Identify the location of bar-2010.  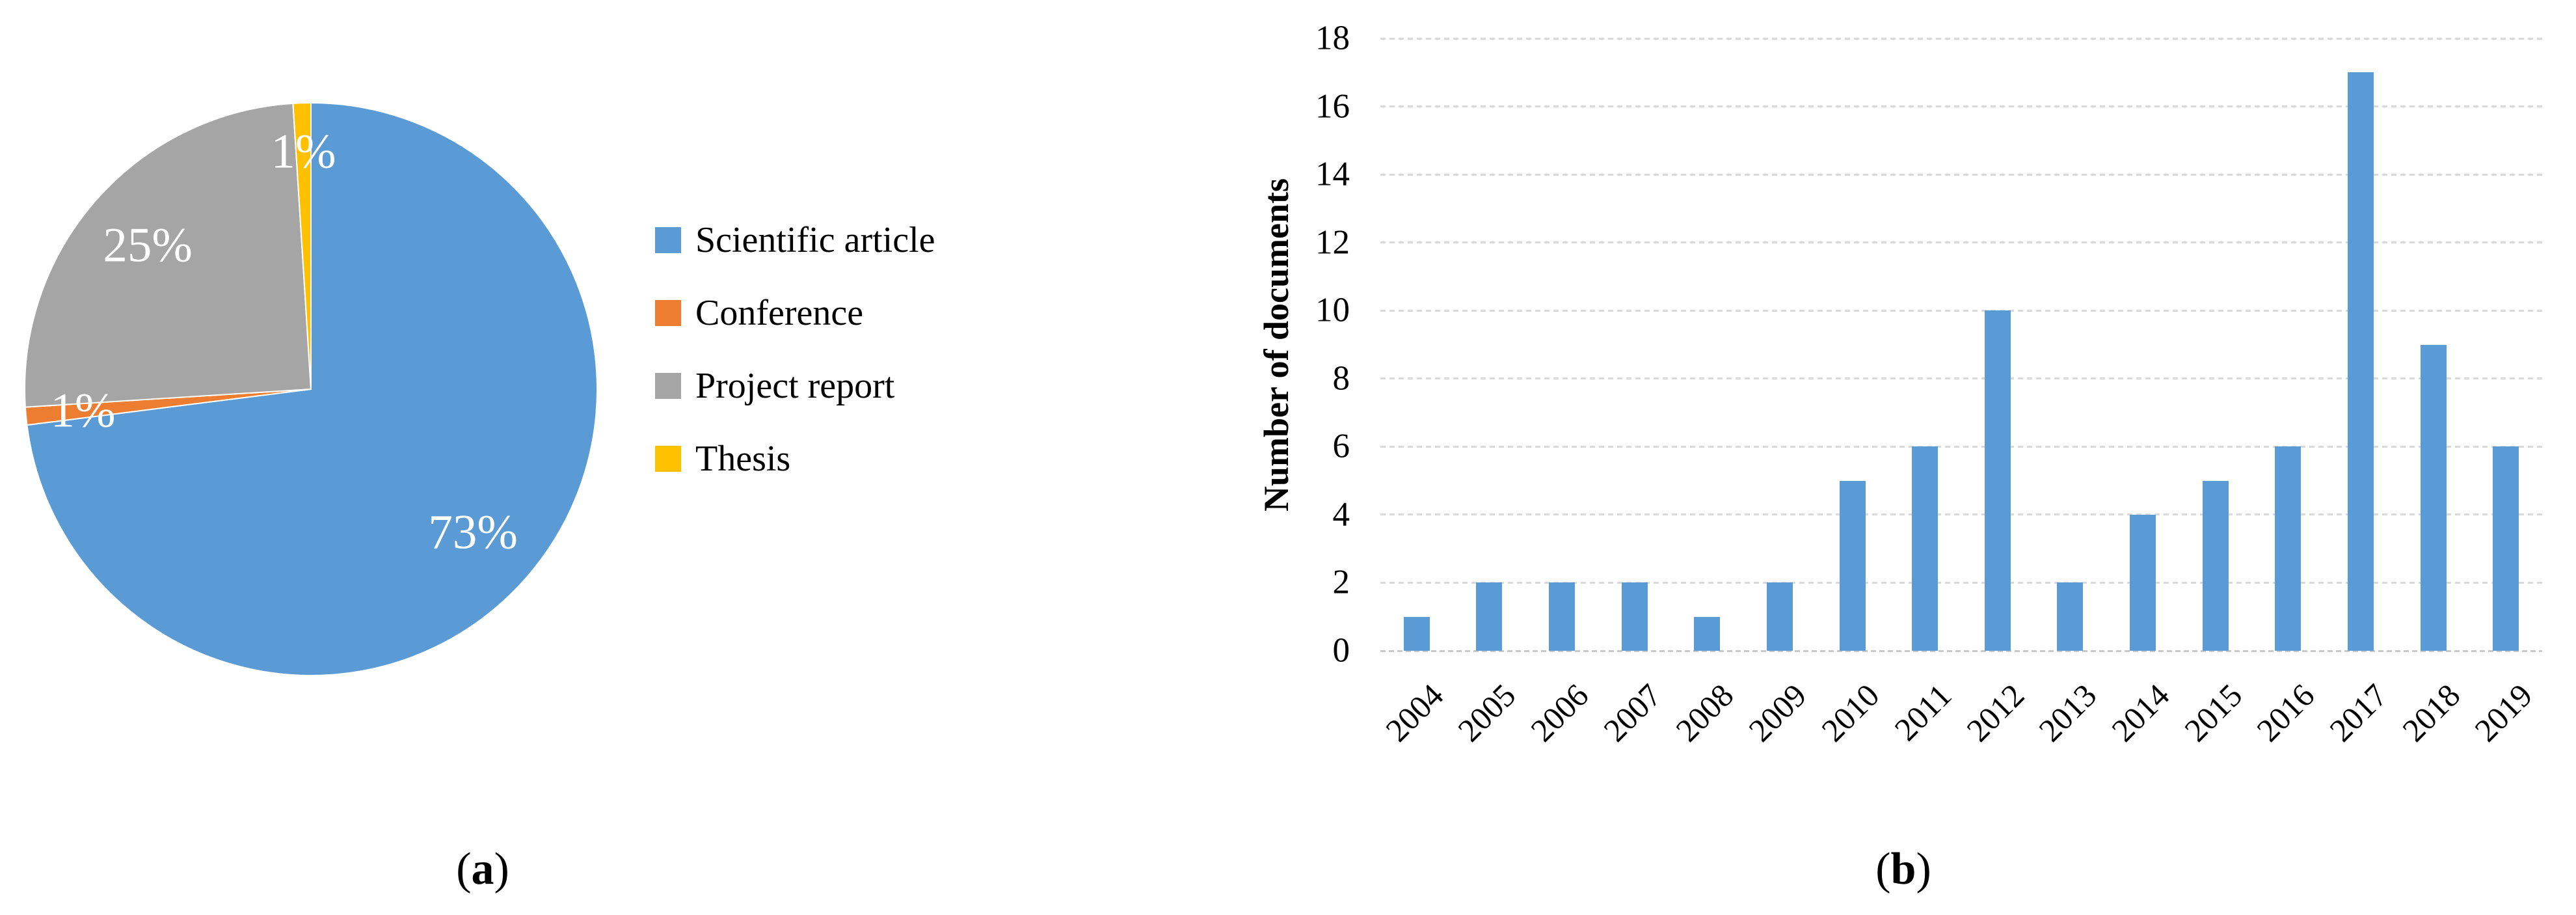
(1852, 565).